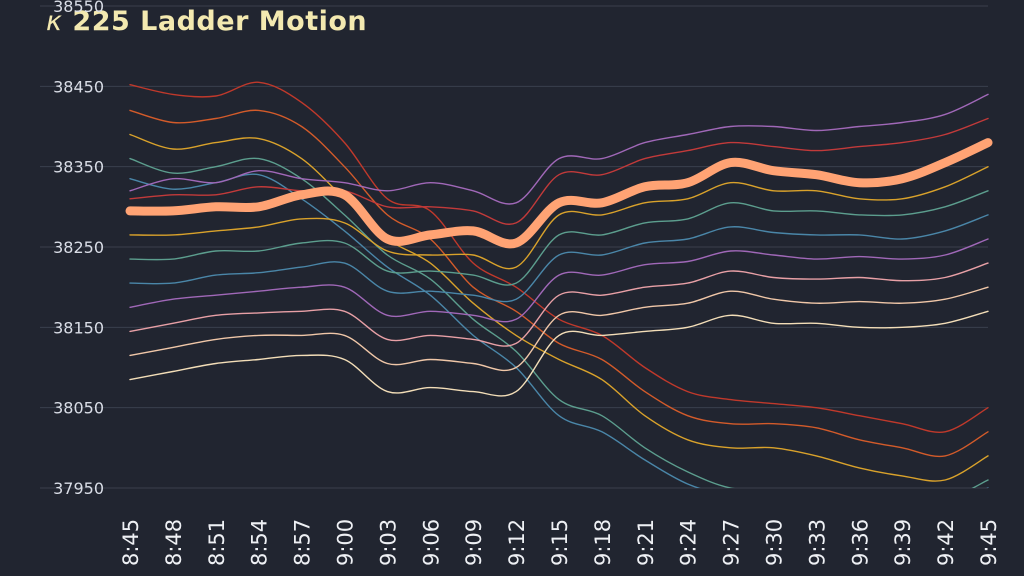  I want to click on x-tick-label: 9:12, so click(517, 542).